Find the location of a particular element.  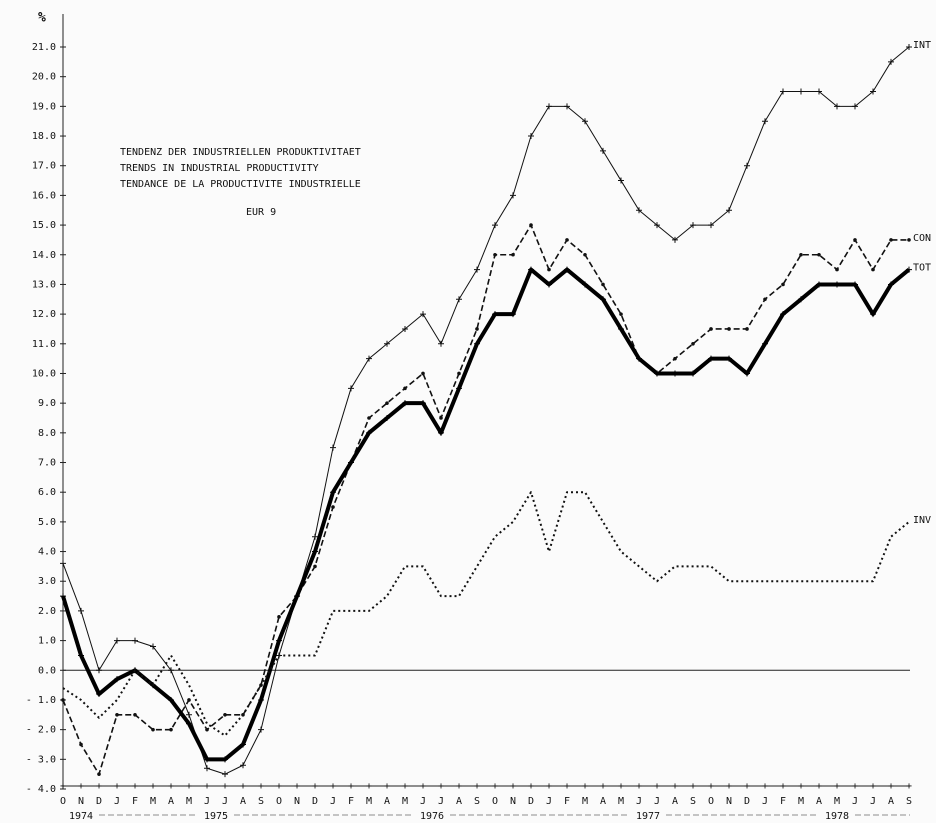

y-tick-label: 14.0 is located at coordinates (44, 255).